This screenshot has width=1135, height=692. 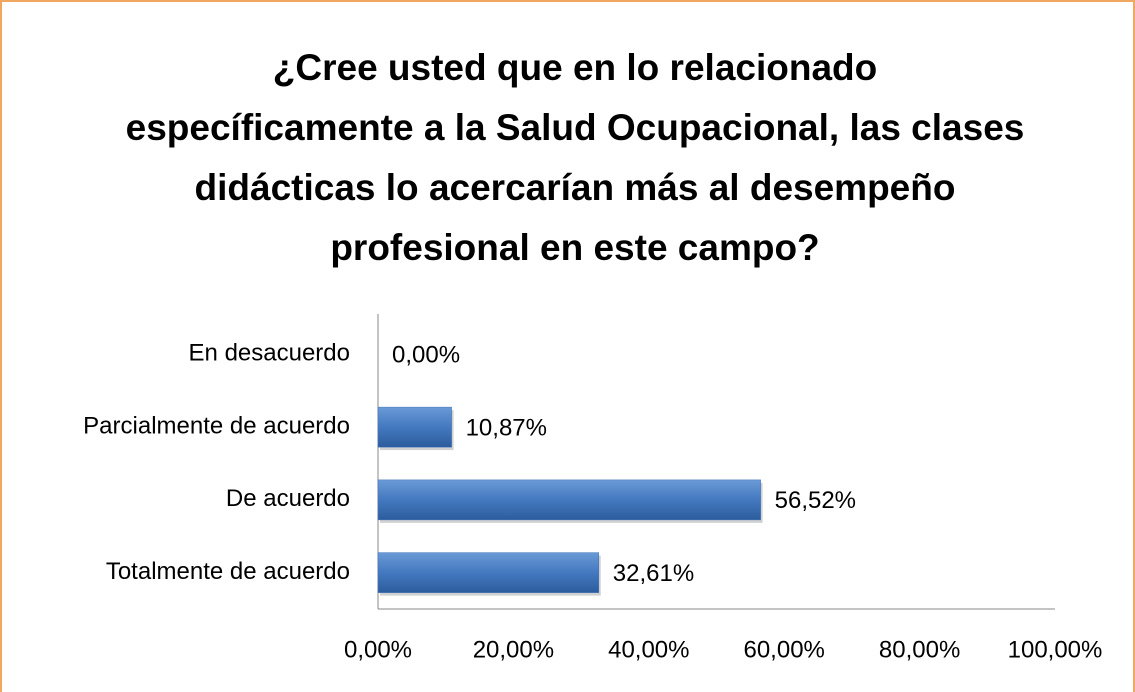 What do you see at coordinates (378, 649) in the screenshot?
I see `x-tick-label: 0,00%` at bounding box center [378, 649].